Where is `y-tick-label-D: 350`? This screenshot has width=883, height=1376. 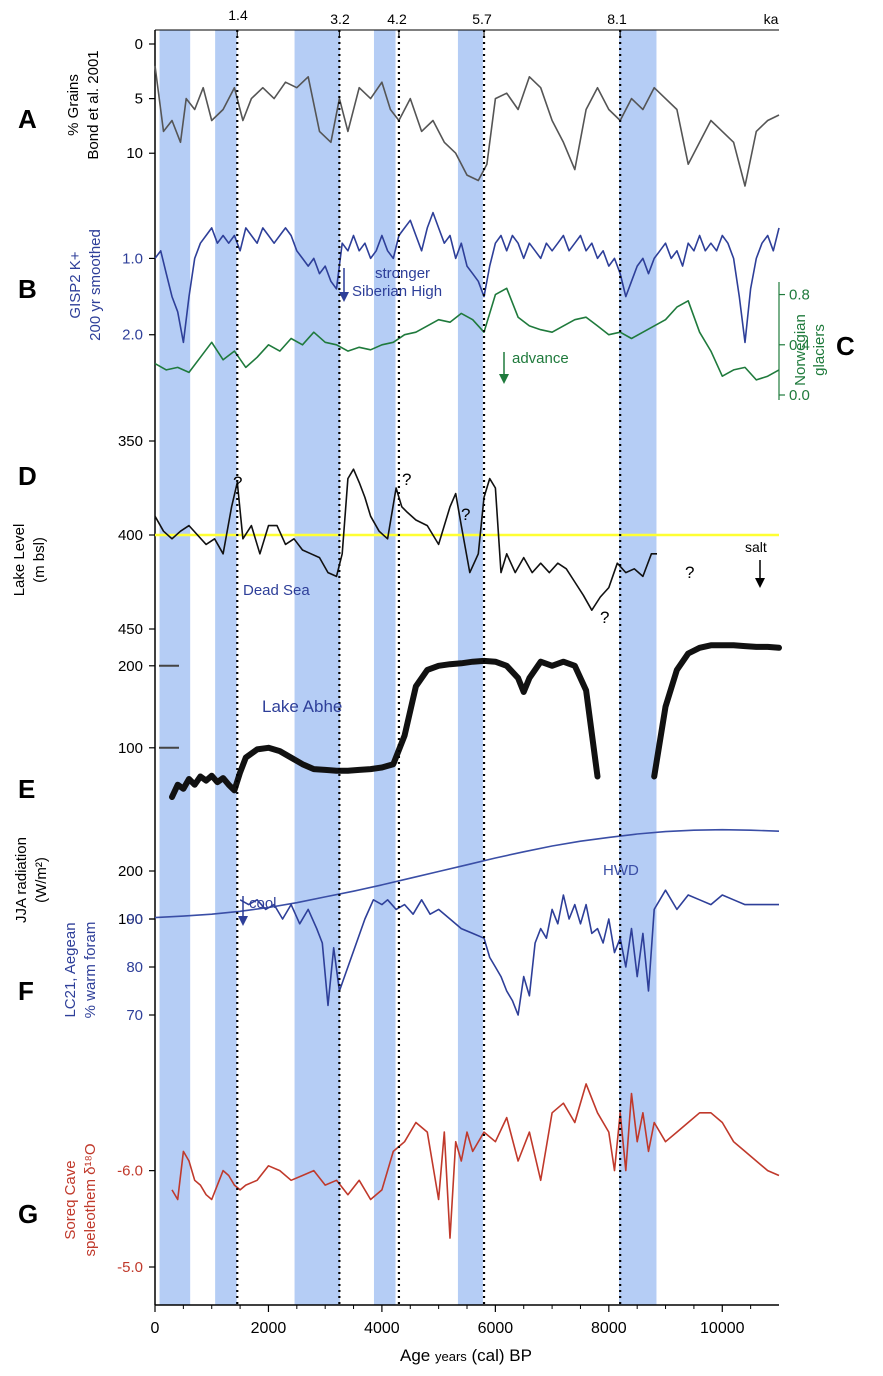
y-tick-label-D: 350 is located at coordinates (130, 441).